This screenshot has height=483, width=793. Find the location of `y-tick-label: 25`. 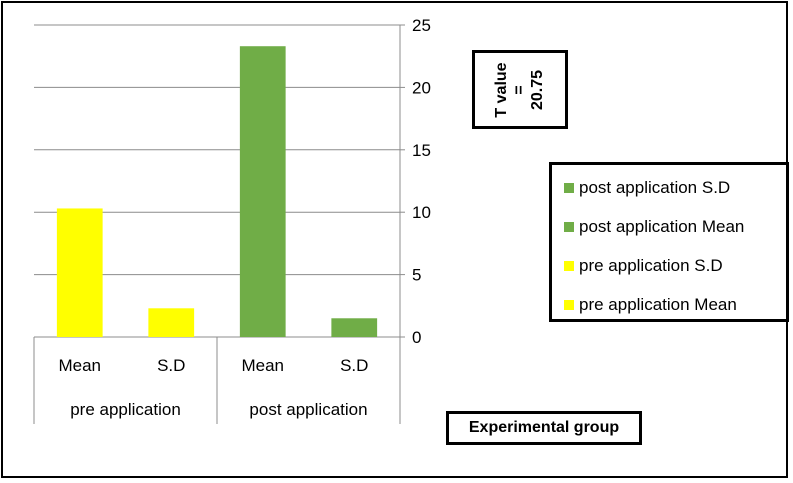

y-tick-label: 25 is located at coordinates (421, 25).